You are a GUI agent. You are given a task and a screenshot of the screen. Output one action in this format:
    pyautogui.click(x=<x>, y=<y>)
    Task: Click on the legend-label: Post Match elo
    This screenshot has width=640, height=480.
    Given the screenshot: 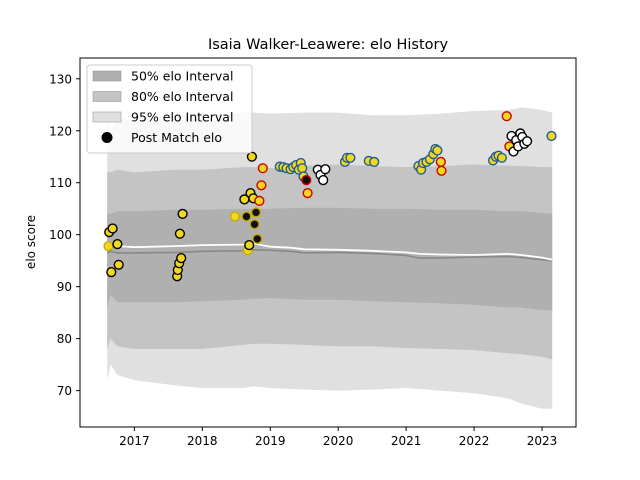 What is the action you would take?
    pyautogui.click(x=176, y=137)
    